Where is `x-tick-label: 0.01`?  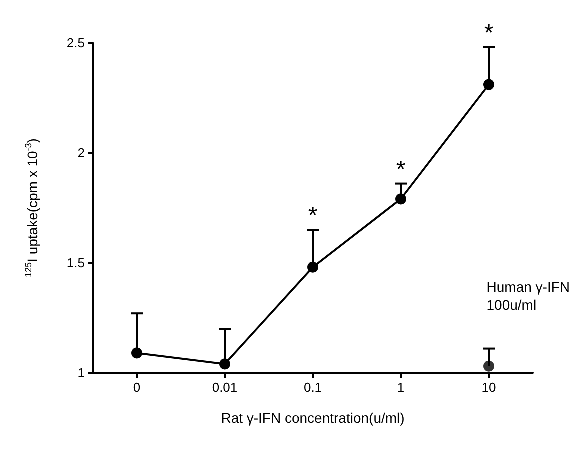 x-tick-label: 0.01 is located at coordinates (225, 387).